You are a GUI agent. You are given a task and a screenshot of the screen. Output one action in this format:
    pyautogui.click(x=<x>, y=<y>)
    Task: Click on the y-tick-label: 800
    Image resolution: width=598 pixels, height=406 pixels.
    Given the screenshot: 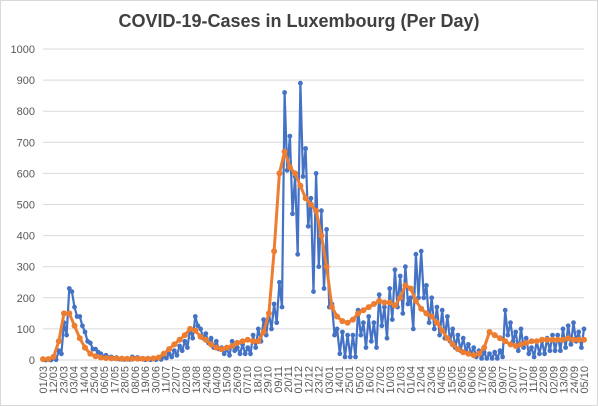 What is the action you would take?
    pyautogui.click(x=26, y=112)
    